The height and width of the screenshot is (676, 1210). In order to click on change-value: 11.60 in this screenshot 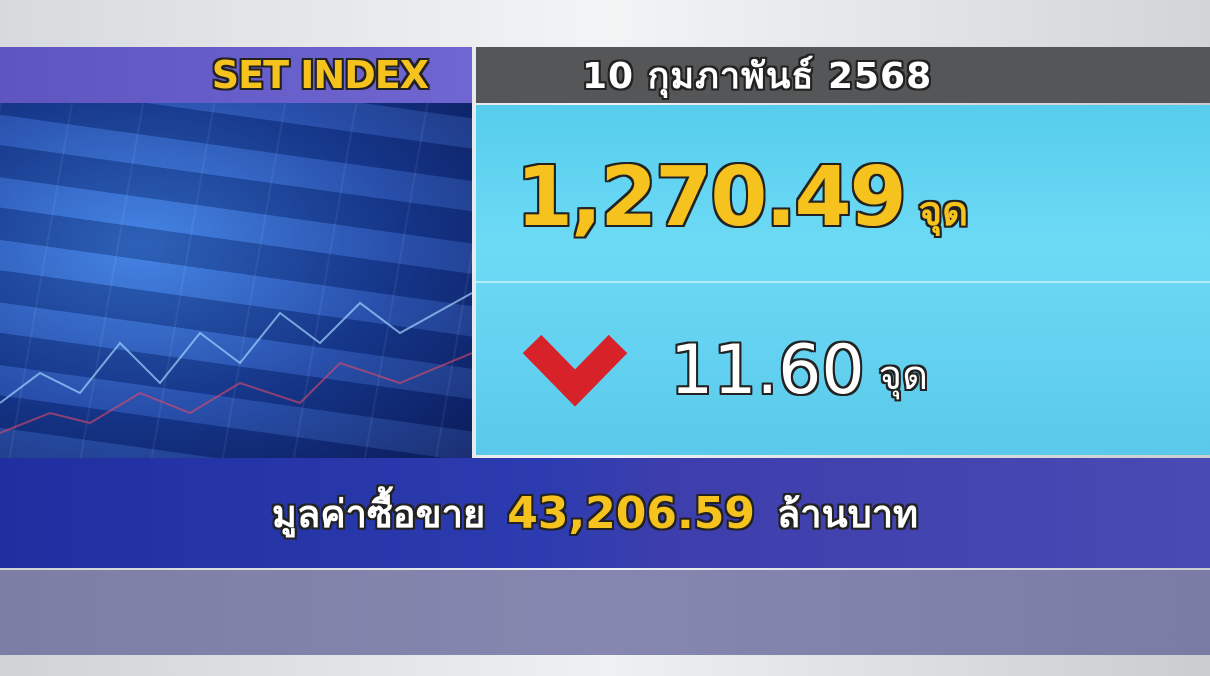, I will do `click(767, 370)`.